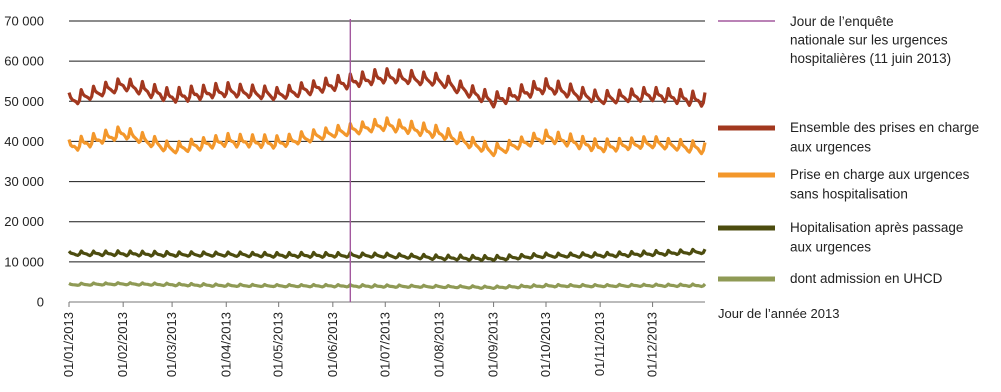  What do you see at coordinates (171, 344) in the screenshot?
I see `x-tick-label: 01/03/2013` at bounding box center [171, 344].